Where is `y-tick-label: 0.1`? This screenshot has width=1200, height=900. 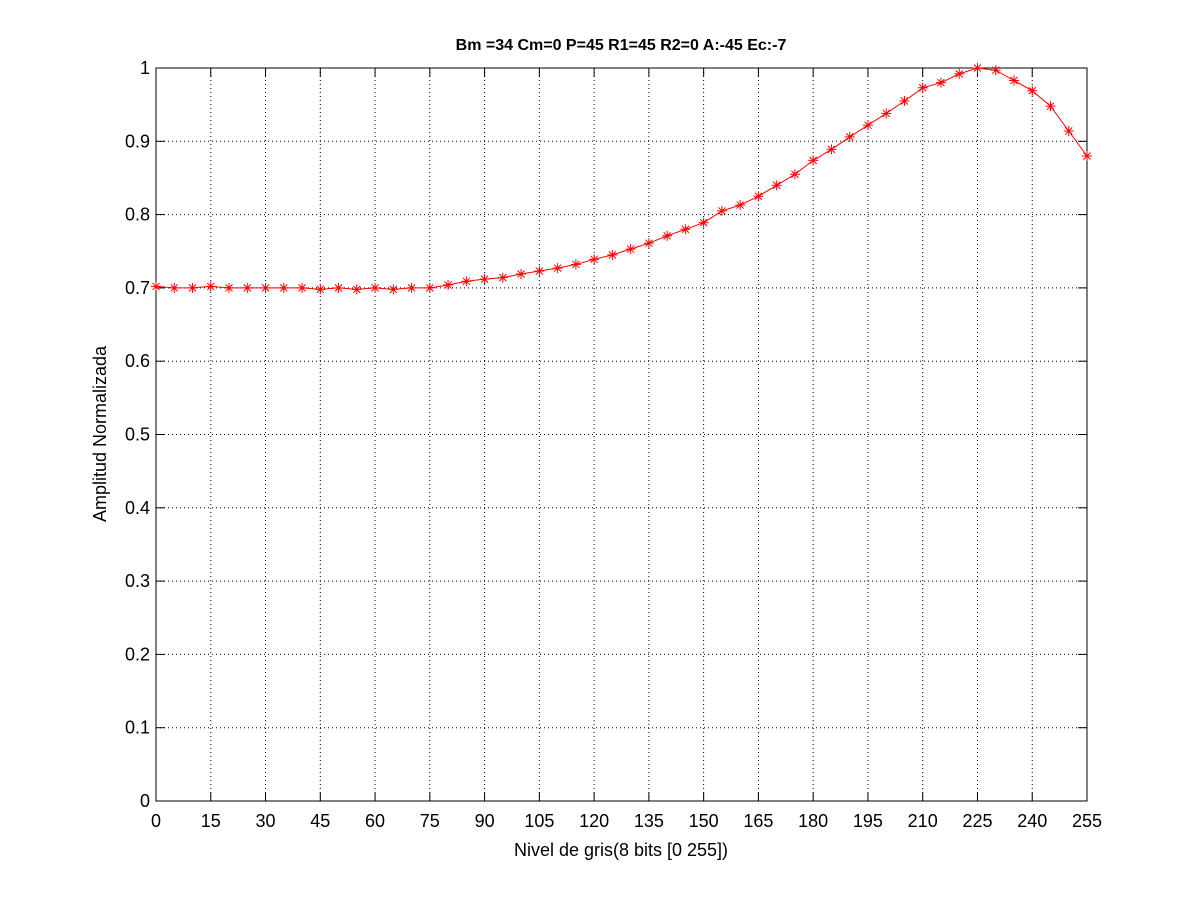
y-tick-label: 0.1 is located at coordinates (137, 728).